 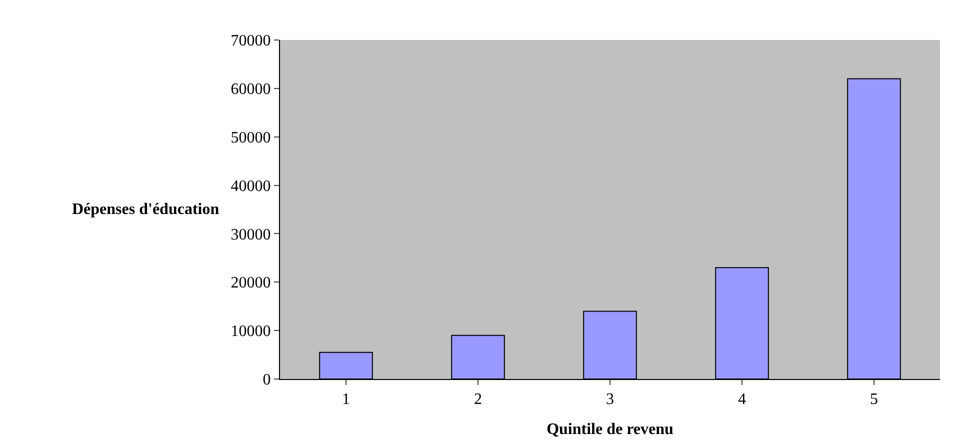 What do you see at coordinates (874, 399) in the screenshot?
I see `x-tick-label: 5` at bounding box center [874, 399].